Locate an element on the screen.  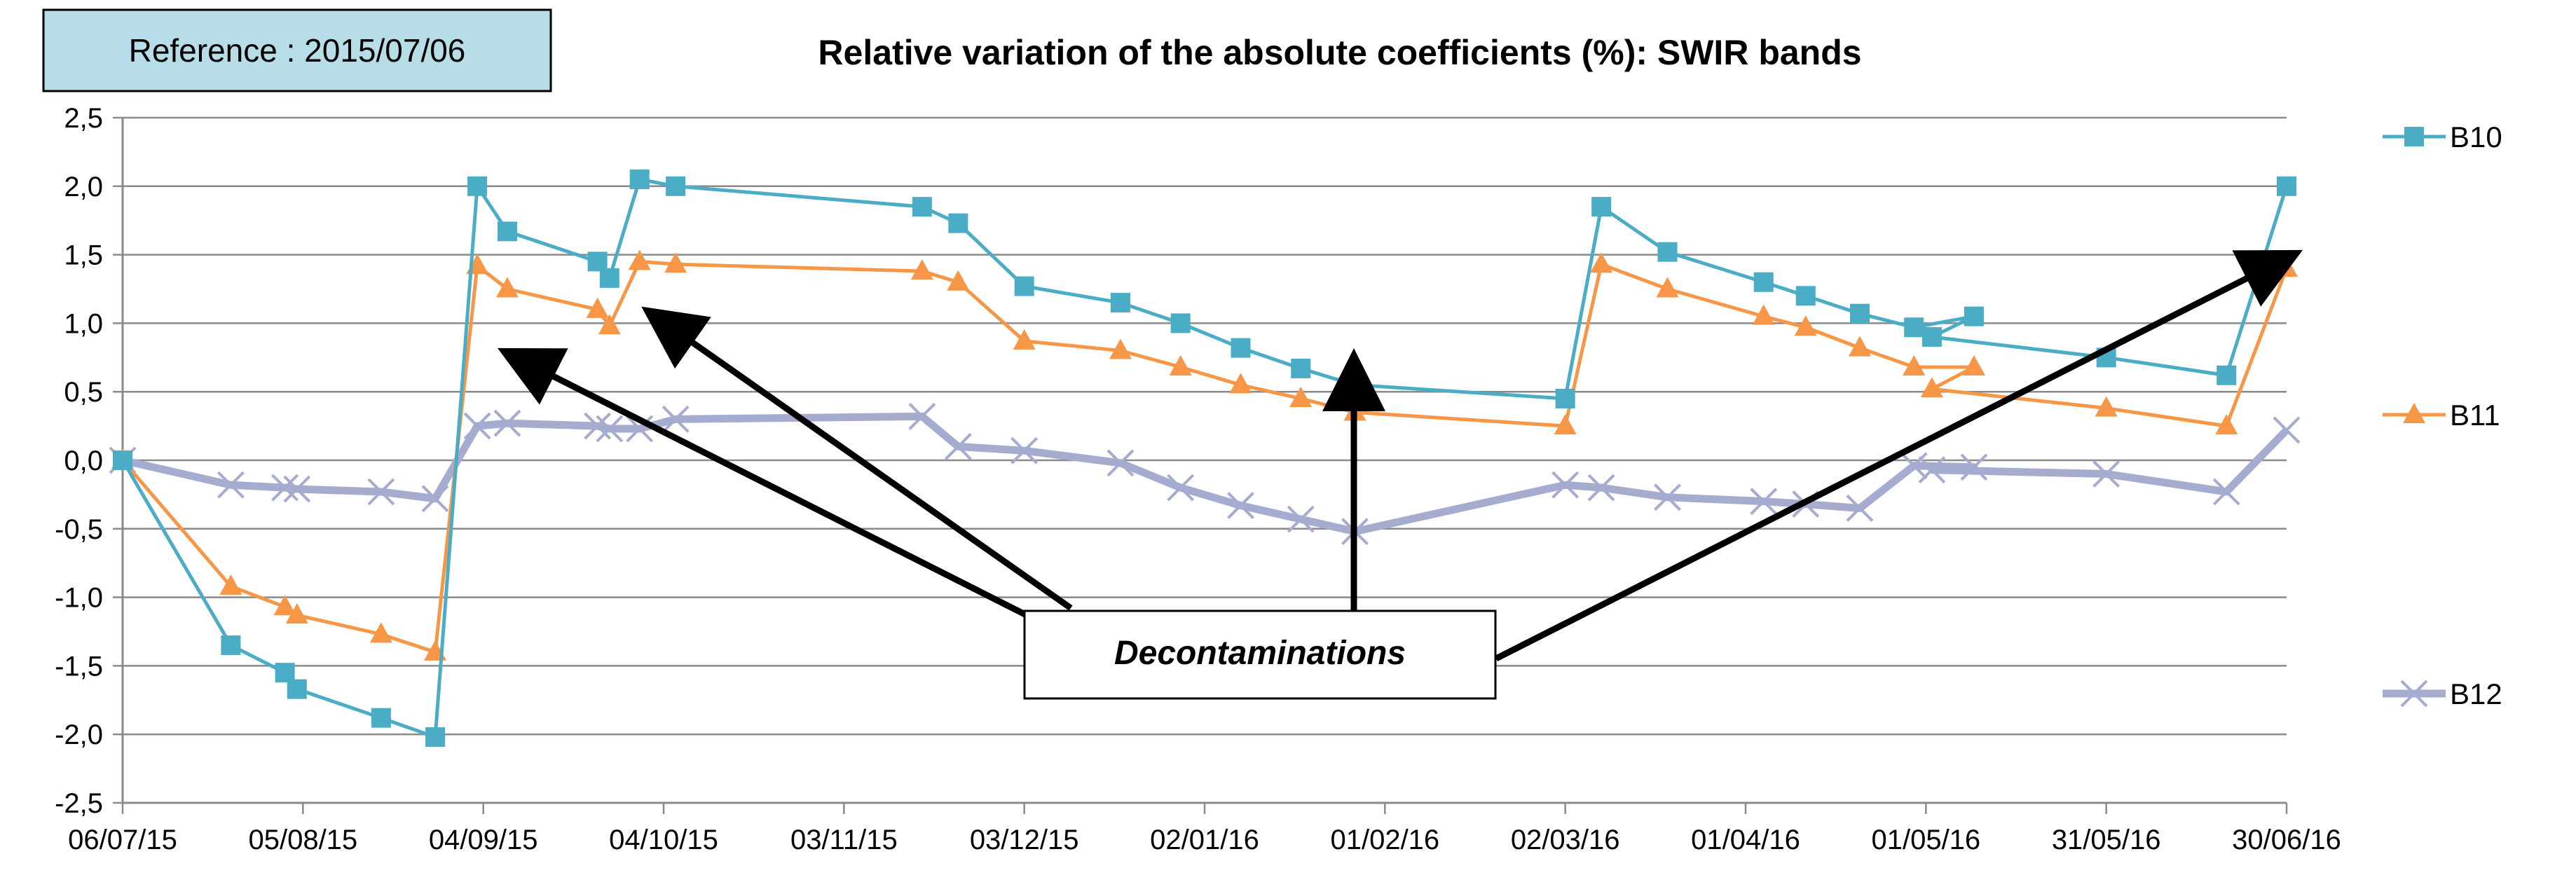
series-b12 is located at coordinates (1205, 474).